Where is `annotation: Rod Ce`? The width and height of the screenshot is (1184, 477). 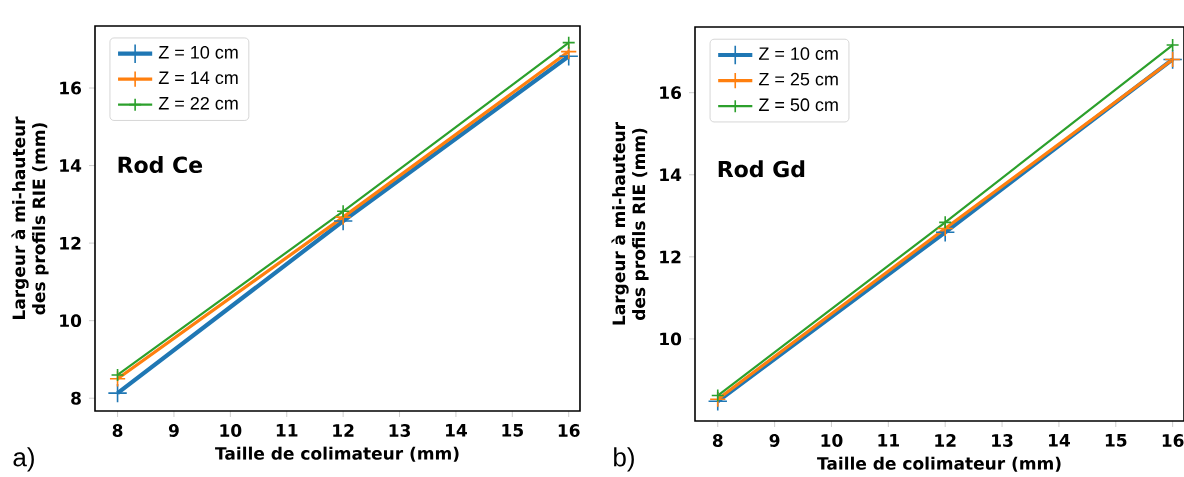 annotation: Rod Ce is located at coordinates (160, 165).